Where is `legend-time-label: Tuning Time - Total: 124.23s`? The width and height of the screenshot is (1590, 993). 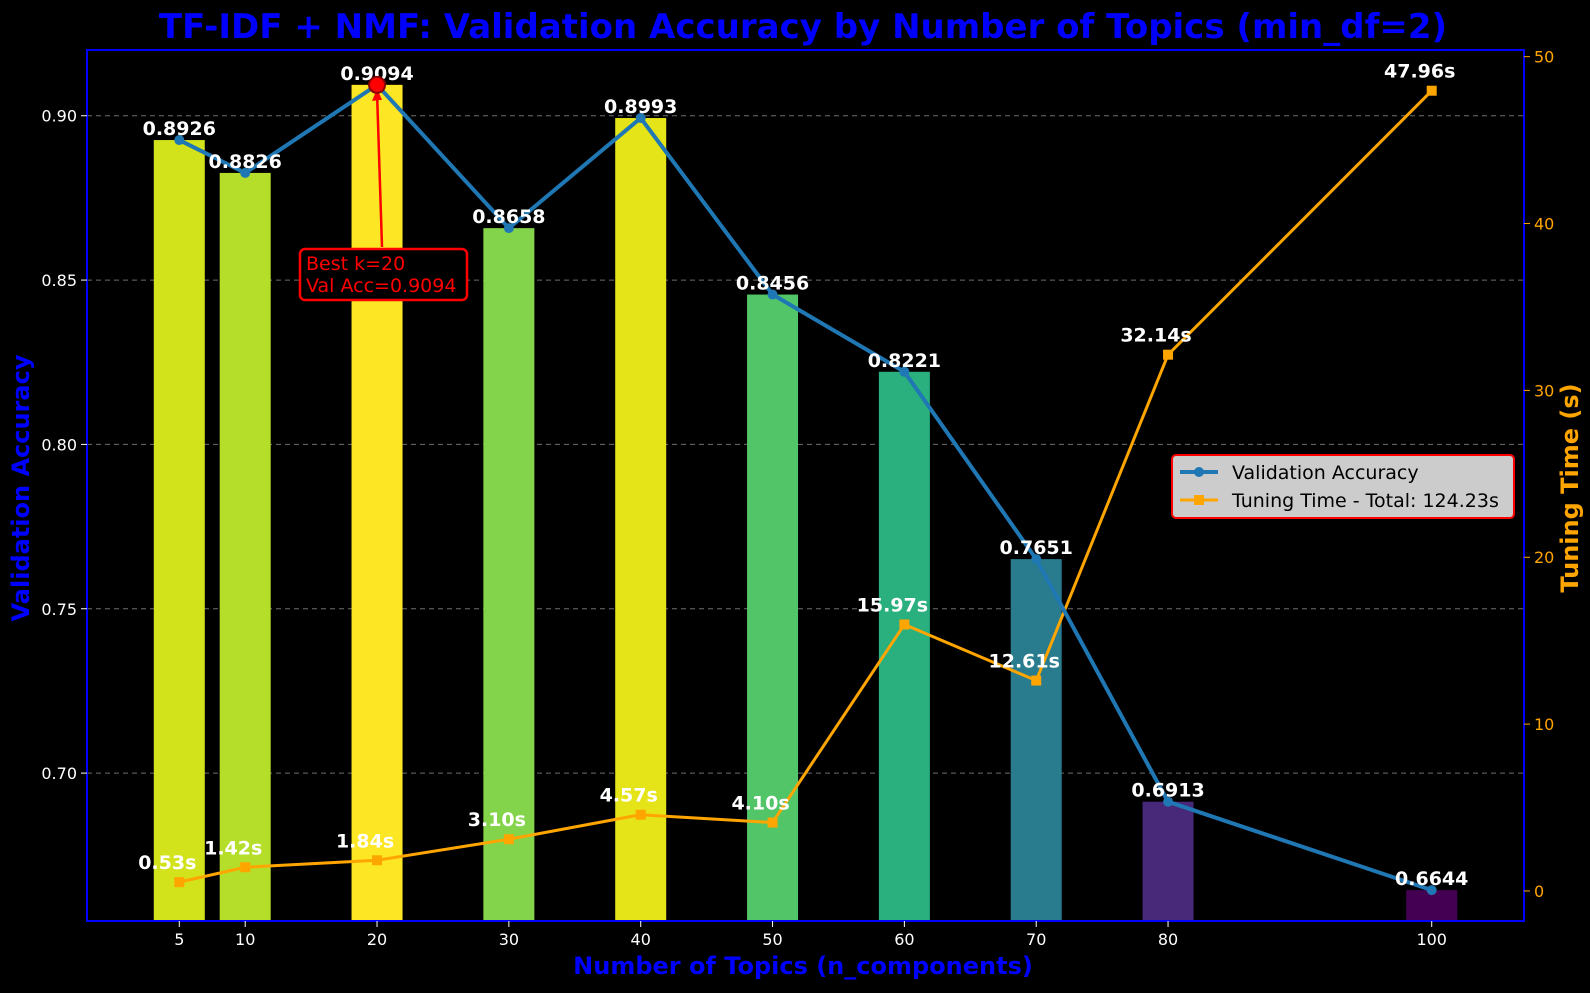 legend-time-label: Tuning Time - Total: 124.23s is located at coordinates (1365, 501).